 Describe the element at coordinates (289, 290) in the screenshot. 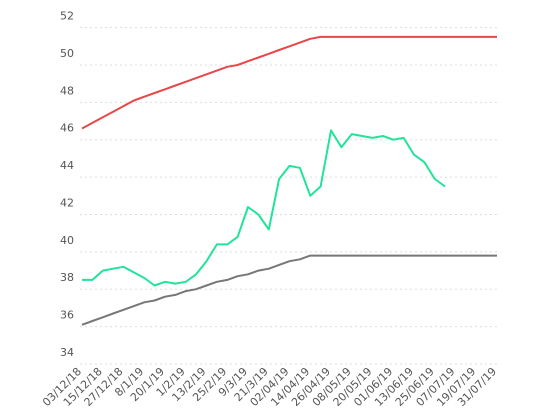

I see `series-line` at that location.